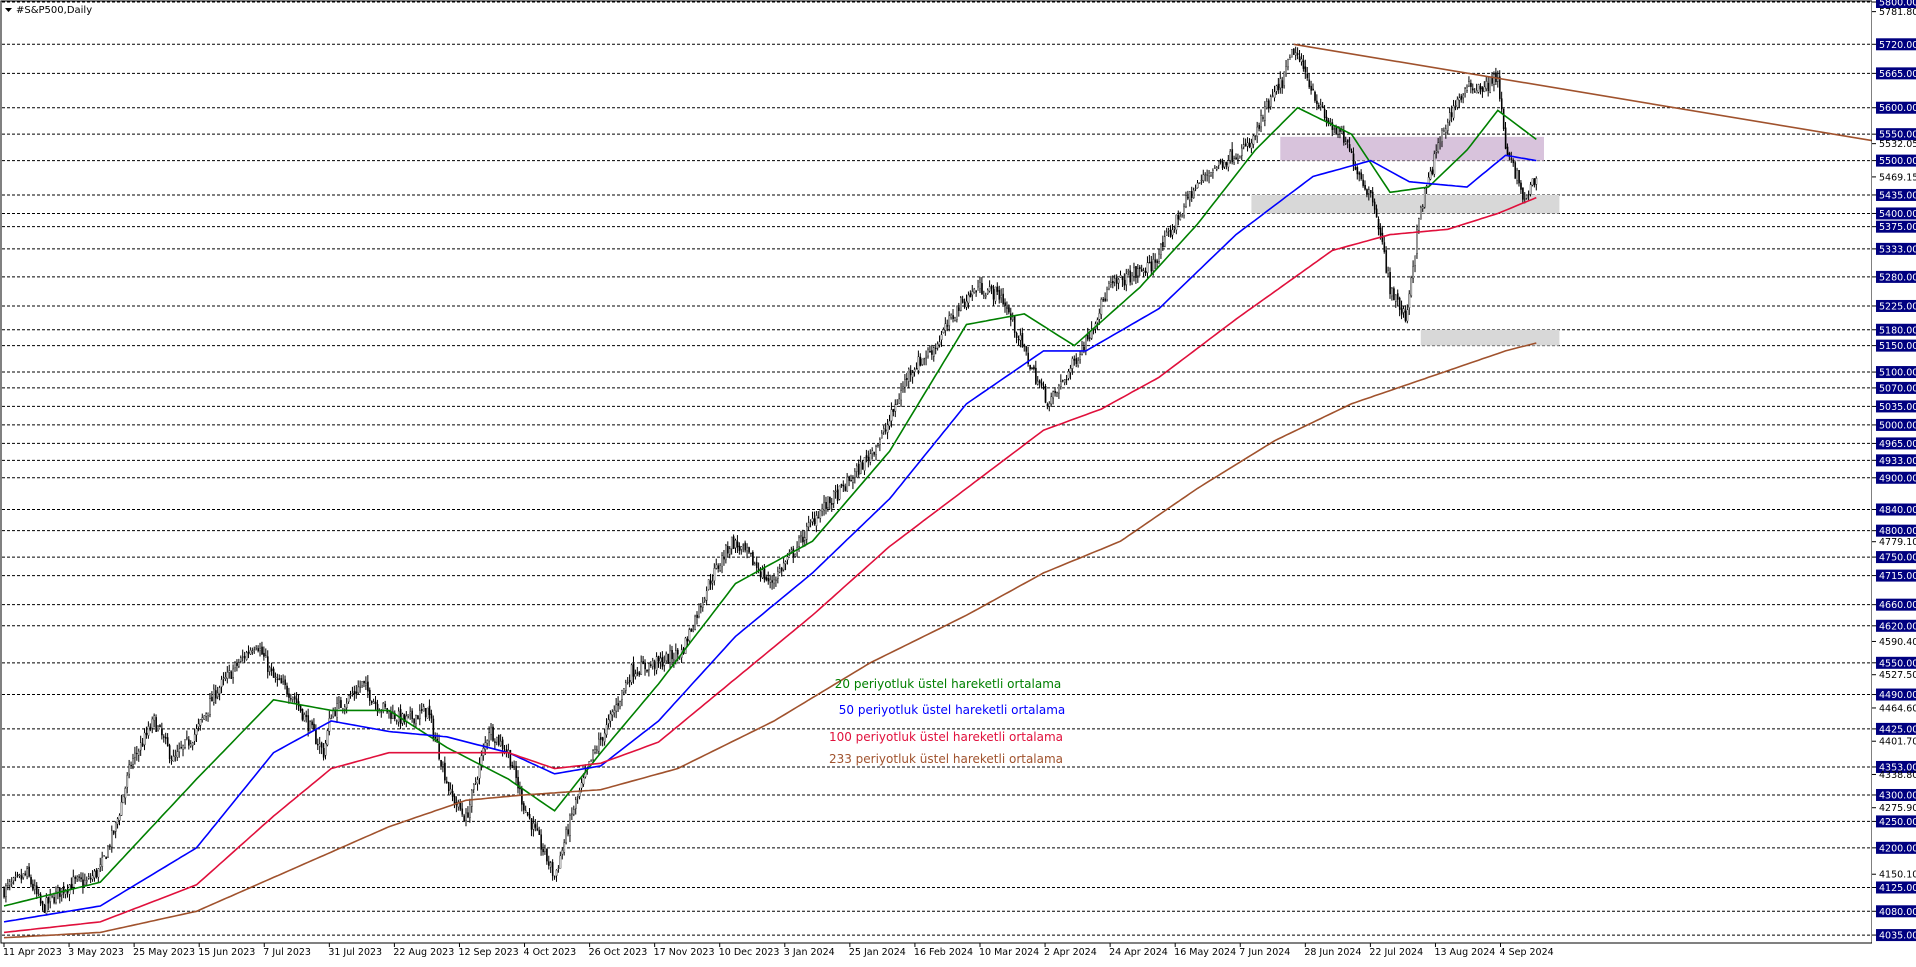  I want to click on triangle-down-icon, so click(8, 10).